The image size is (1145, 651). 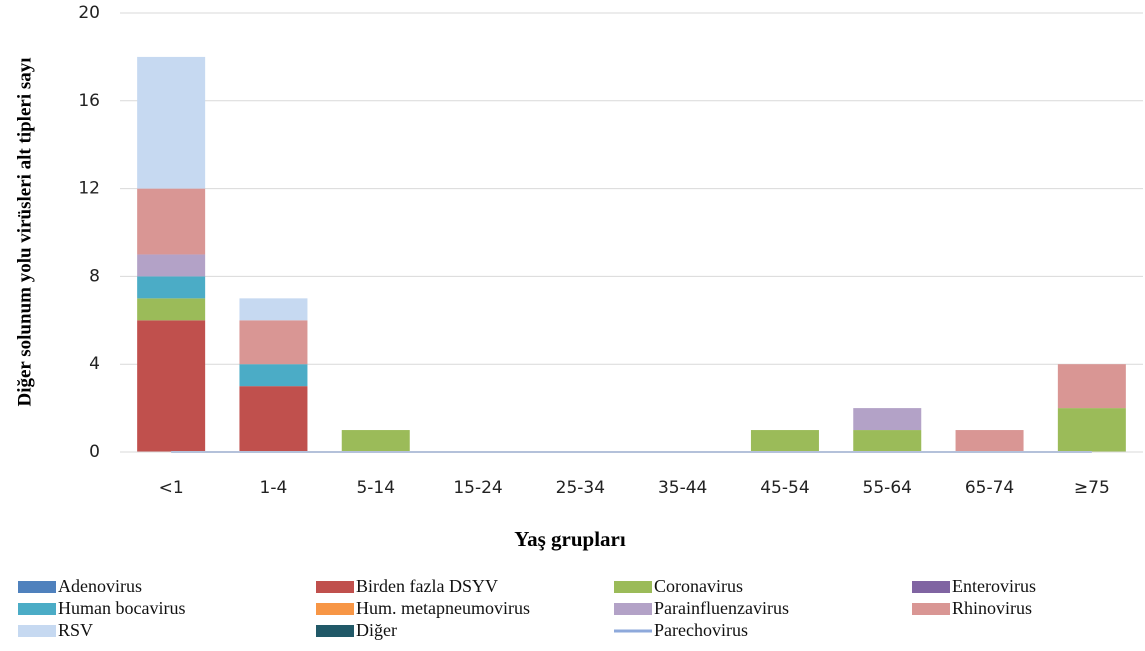 What do you see at coordinates (171, 488) in the screenshot?
I see `x-tick-label: <1` at bounding box center [171, 488].